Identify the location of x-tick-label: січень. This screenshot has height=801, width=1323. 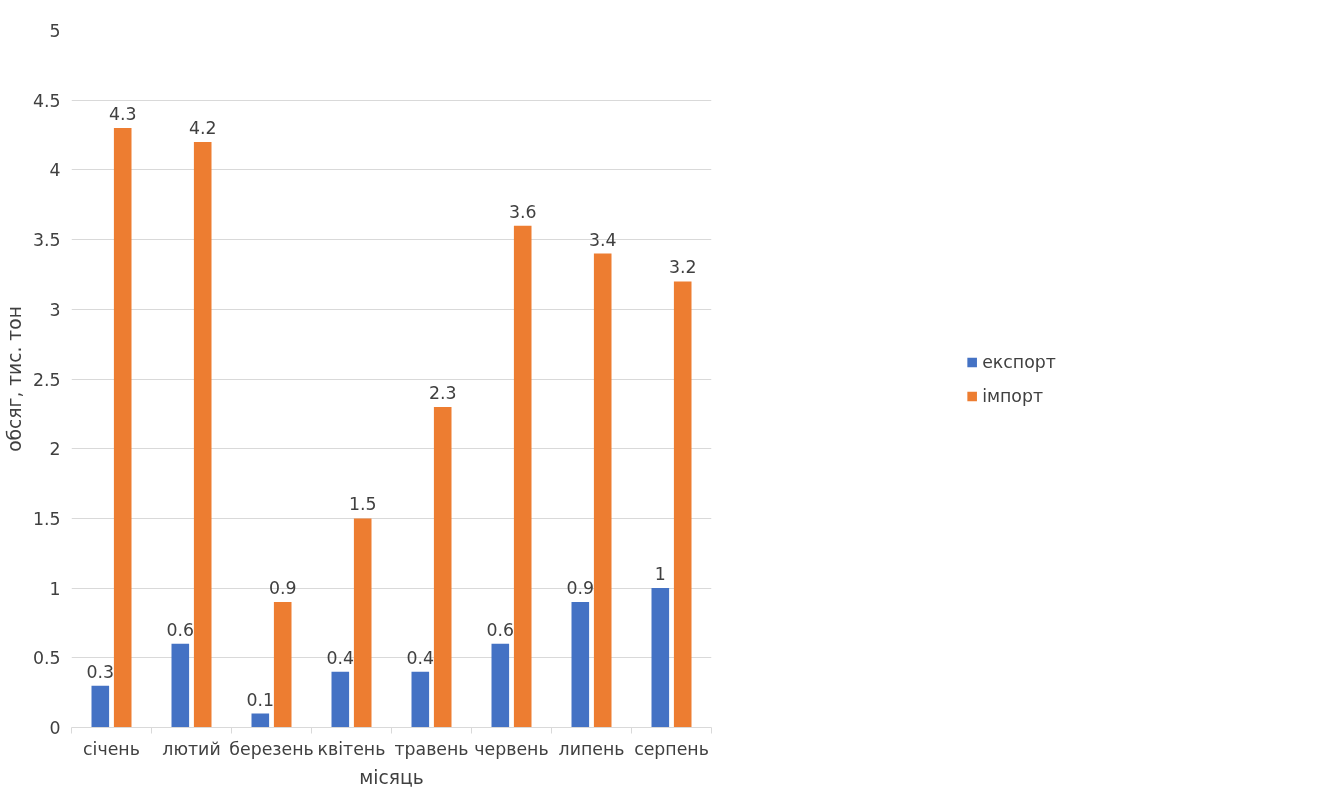
(111, 748).